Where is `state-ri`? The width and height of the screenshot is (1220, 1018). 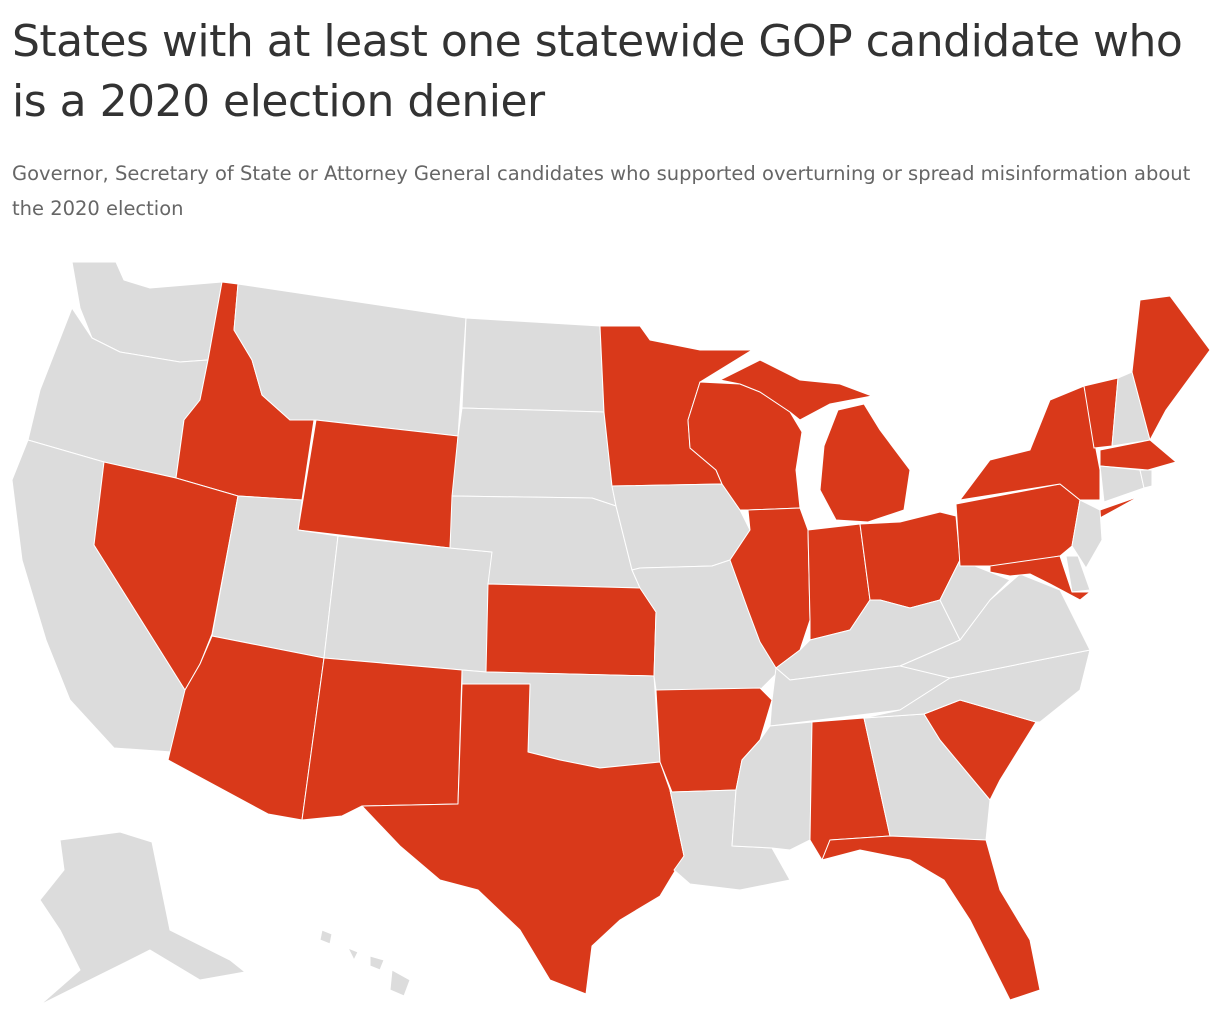 state-ri is located at coordinates (1146, 479).